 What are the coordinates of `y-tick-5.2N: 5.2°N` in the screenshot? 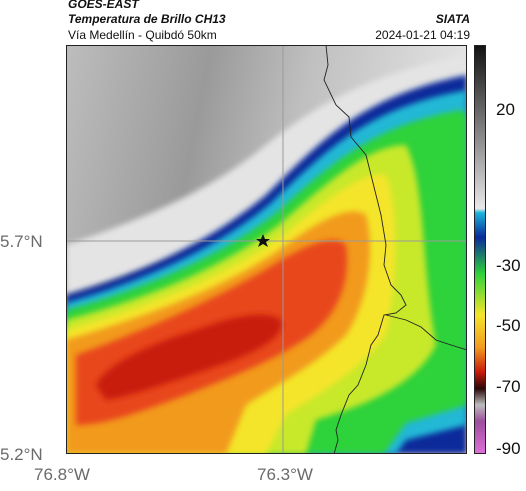 It's located at (21, 454).